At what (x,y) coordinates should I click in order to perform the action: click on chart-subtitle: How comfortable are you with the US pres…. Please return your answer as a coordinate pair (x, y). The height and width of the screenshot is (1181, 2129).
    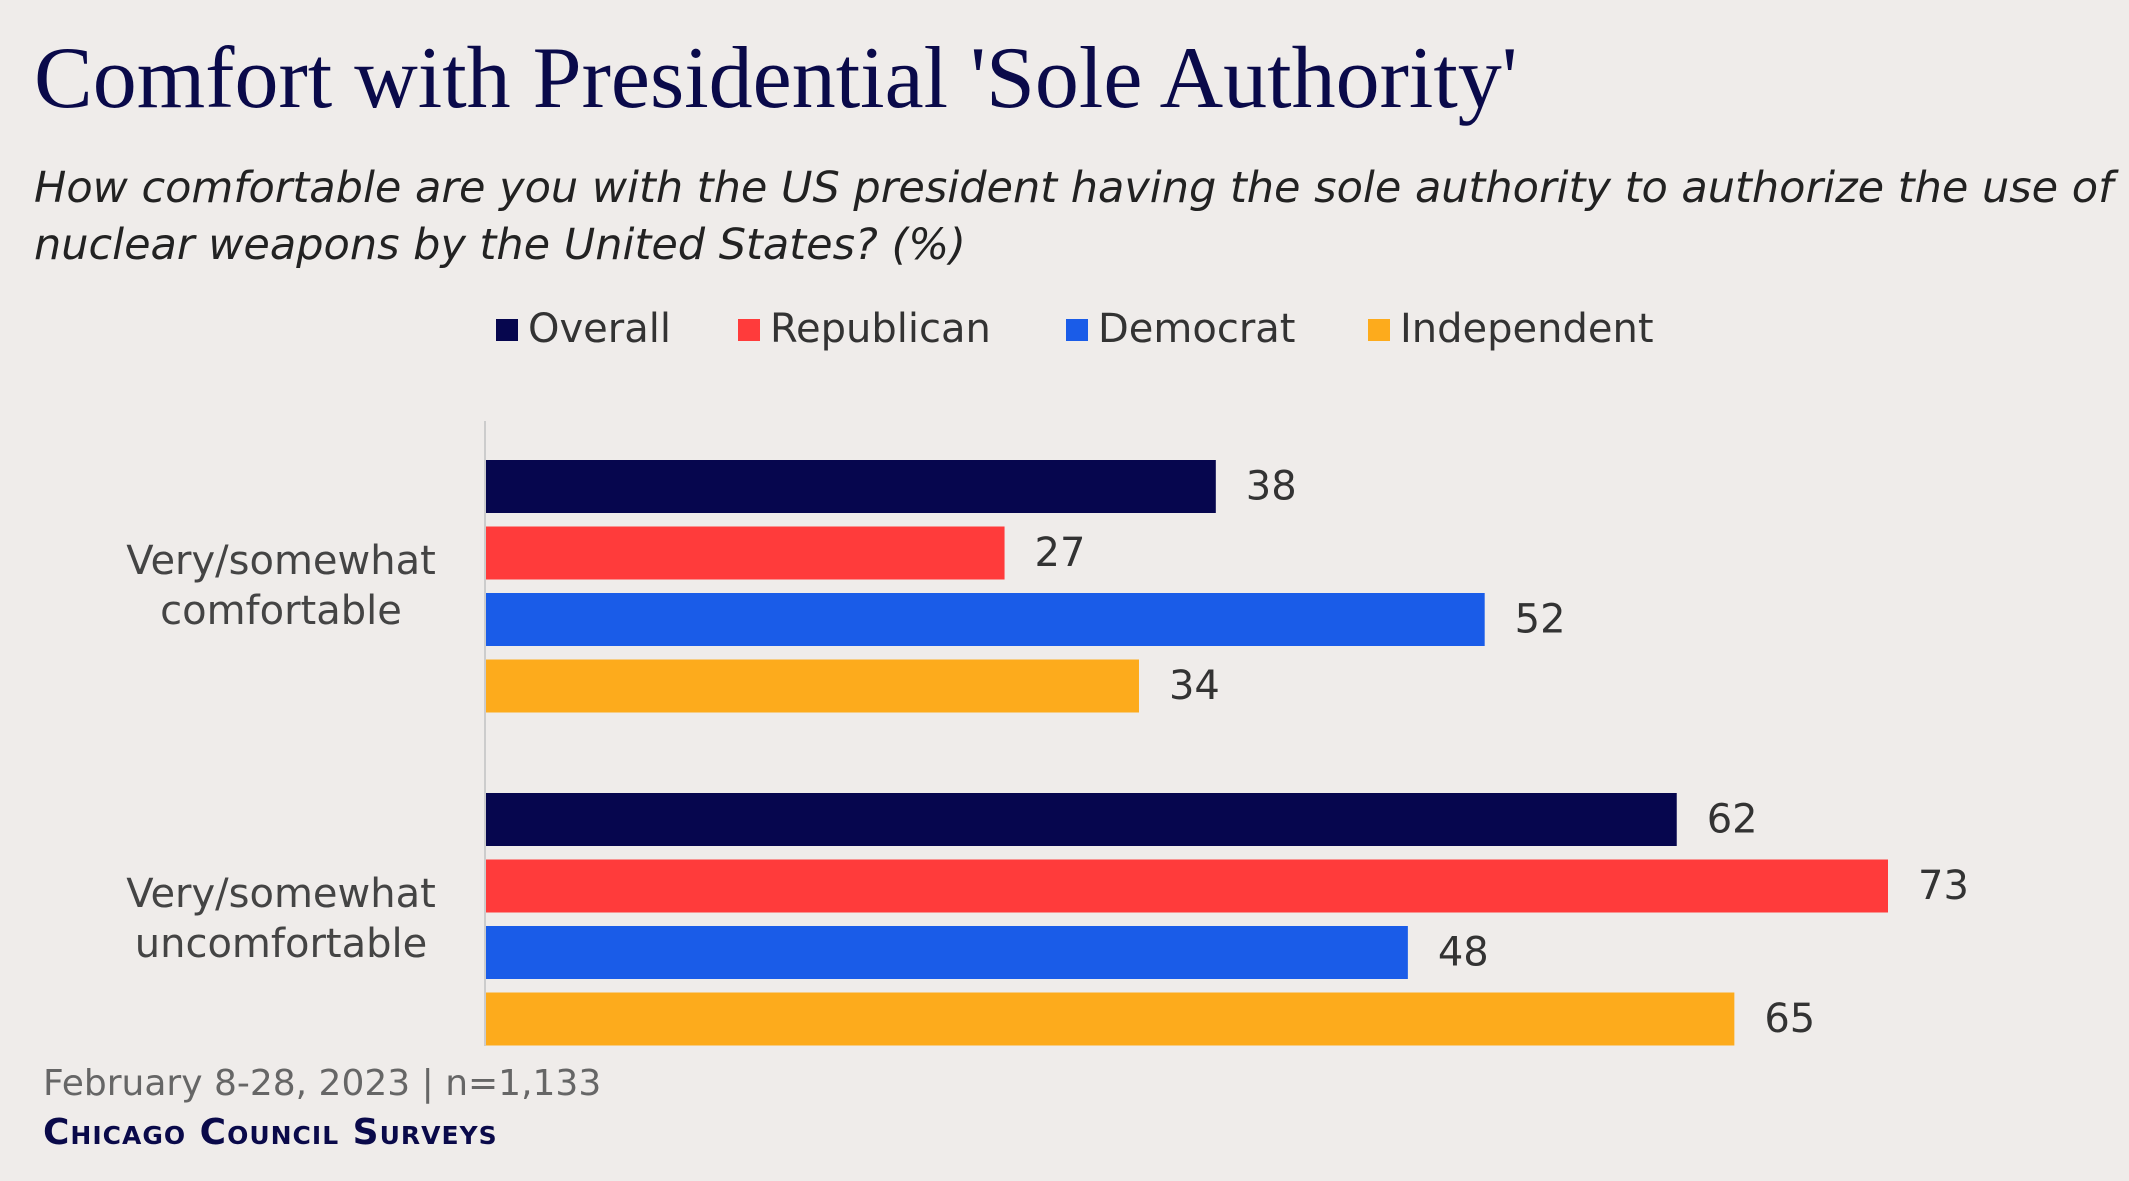
    Looking at the image, I should click on (1074, 216).